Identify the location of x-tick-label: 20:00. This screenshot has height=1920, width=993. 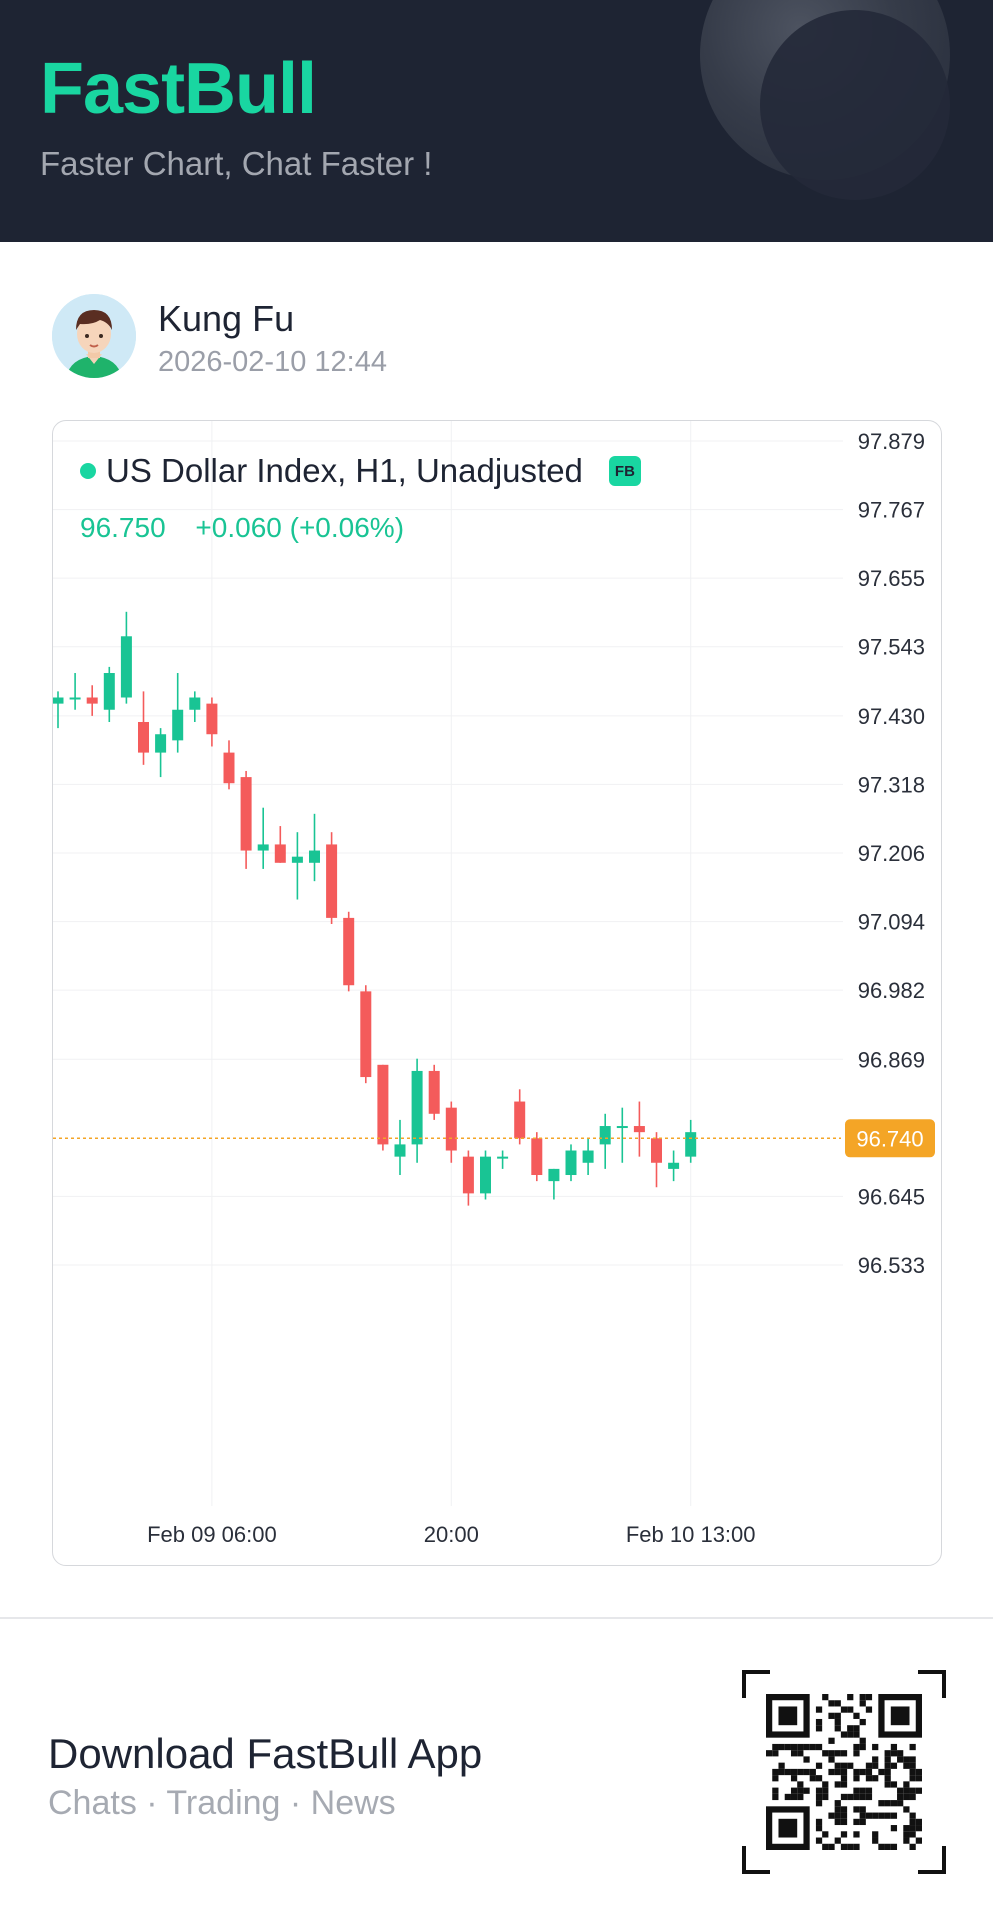
(451, 1534).